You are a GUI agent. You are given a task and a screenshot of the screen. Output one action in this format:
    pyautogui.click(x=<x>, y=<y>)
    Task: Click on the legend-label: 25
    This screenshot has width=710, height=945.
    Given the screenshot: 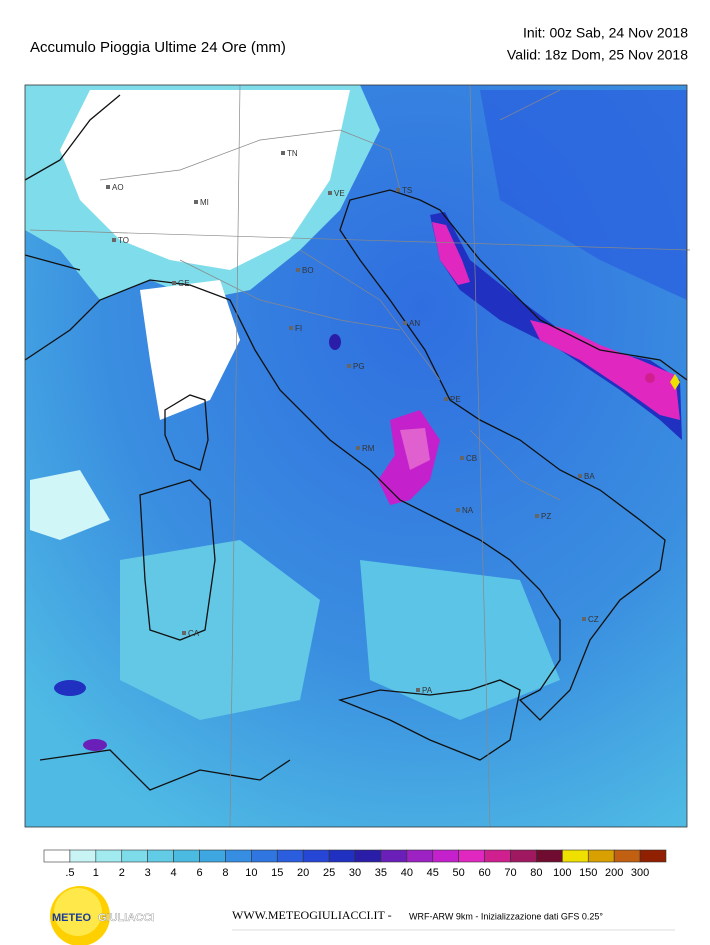 What is the action you would take?
    pyautogui.click(x=329, y=873)
    